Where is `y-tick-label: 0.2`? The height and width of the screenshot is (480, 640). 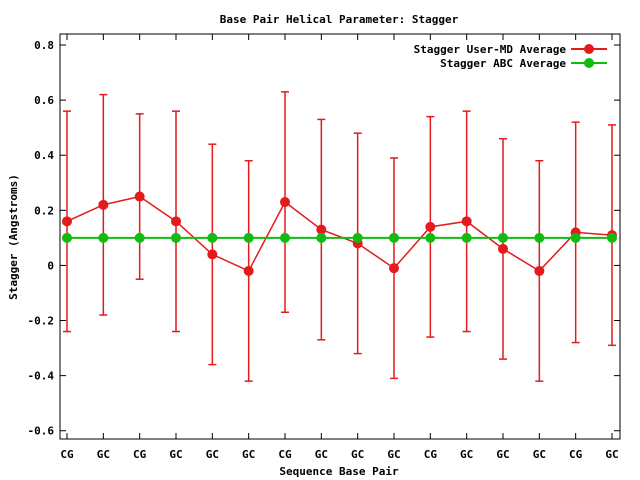 y-tick-label: 0.2 is located at coordinates (44, 210).